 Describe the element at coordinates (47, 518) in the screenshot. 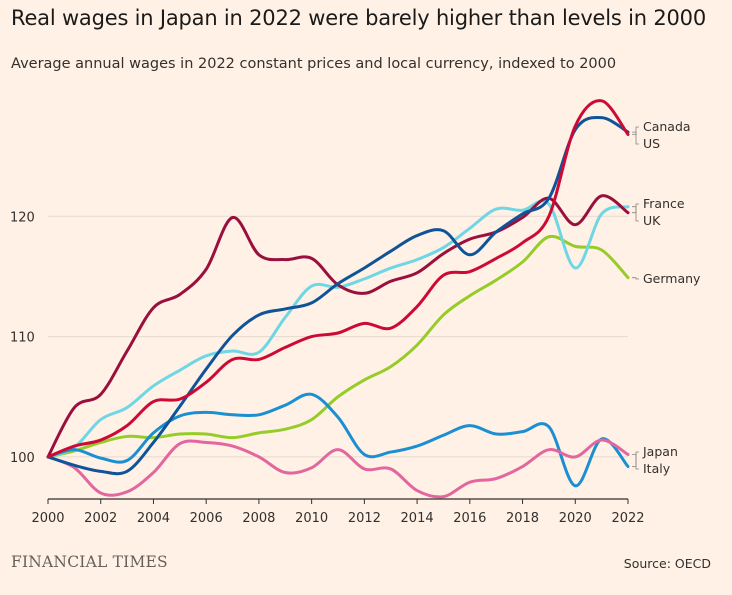

I see `x-tick-label: 2000` at that location.